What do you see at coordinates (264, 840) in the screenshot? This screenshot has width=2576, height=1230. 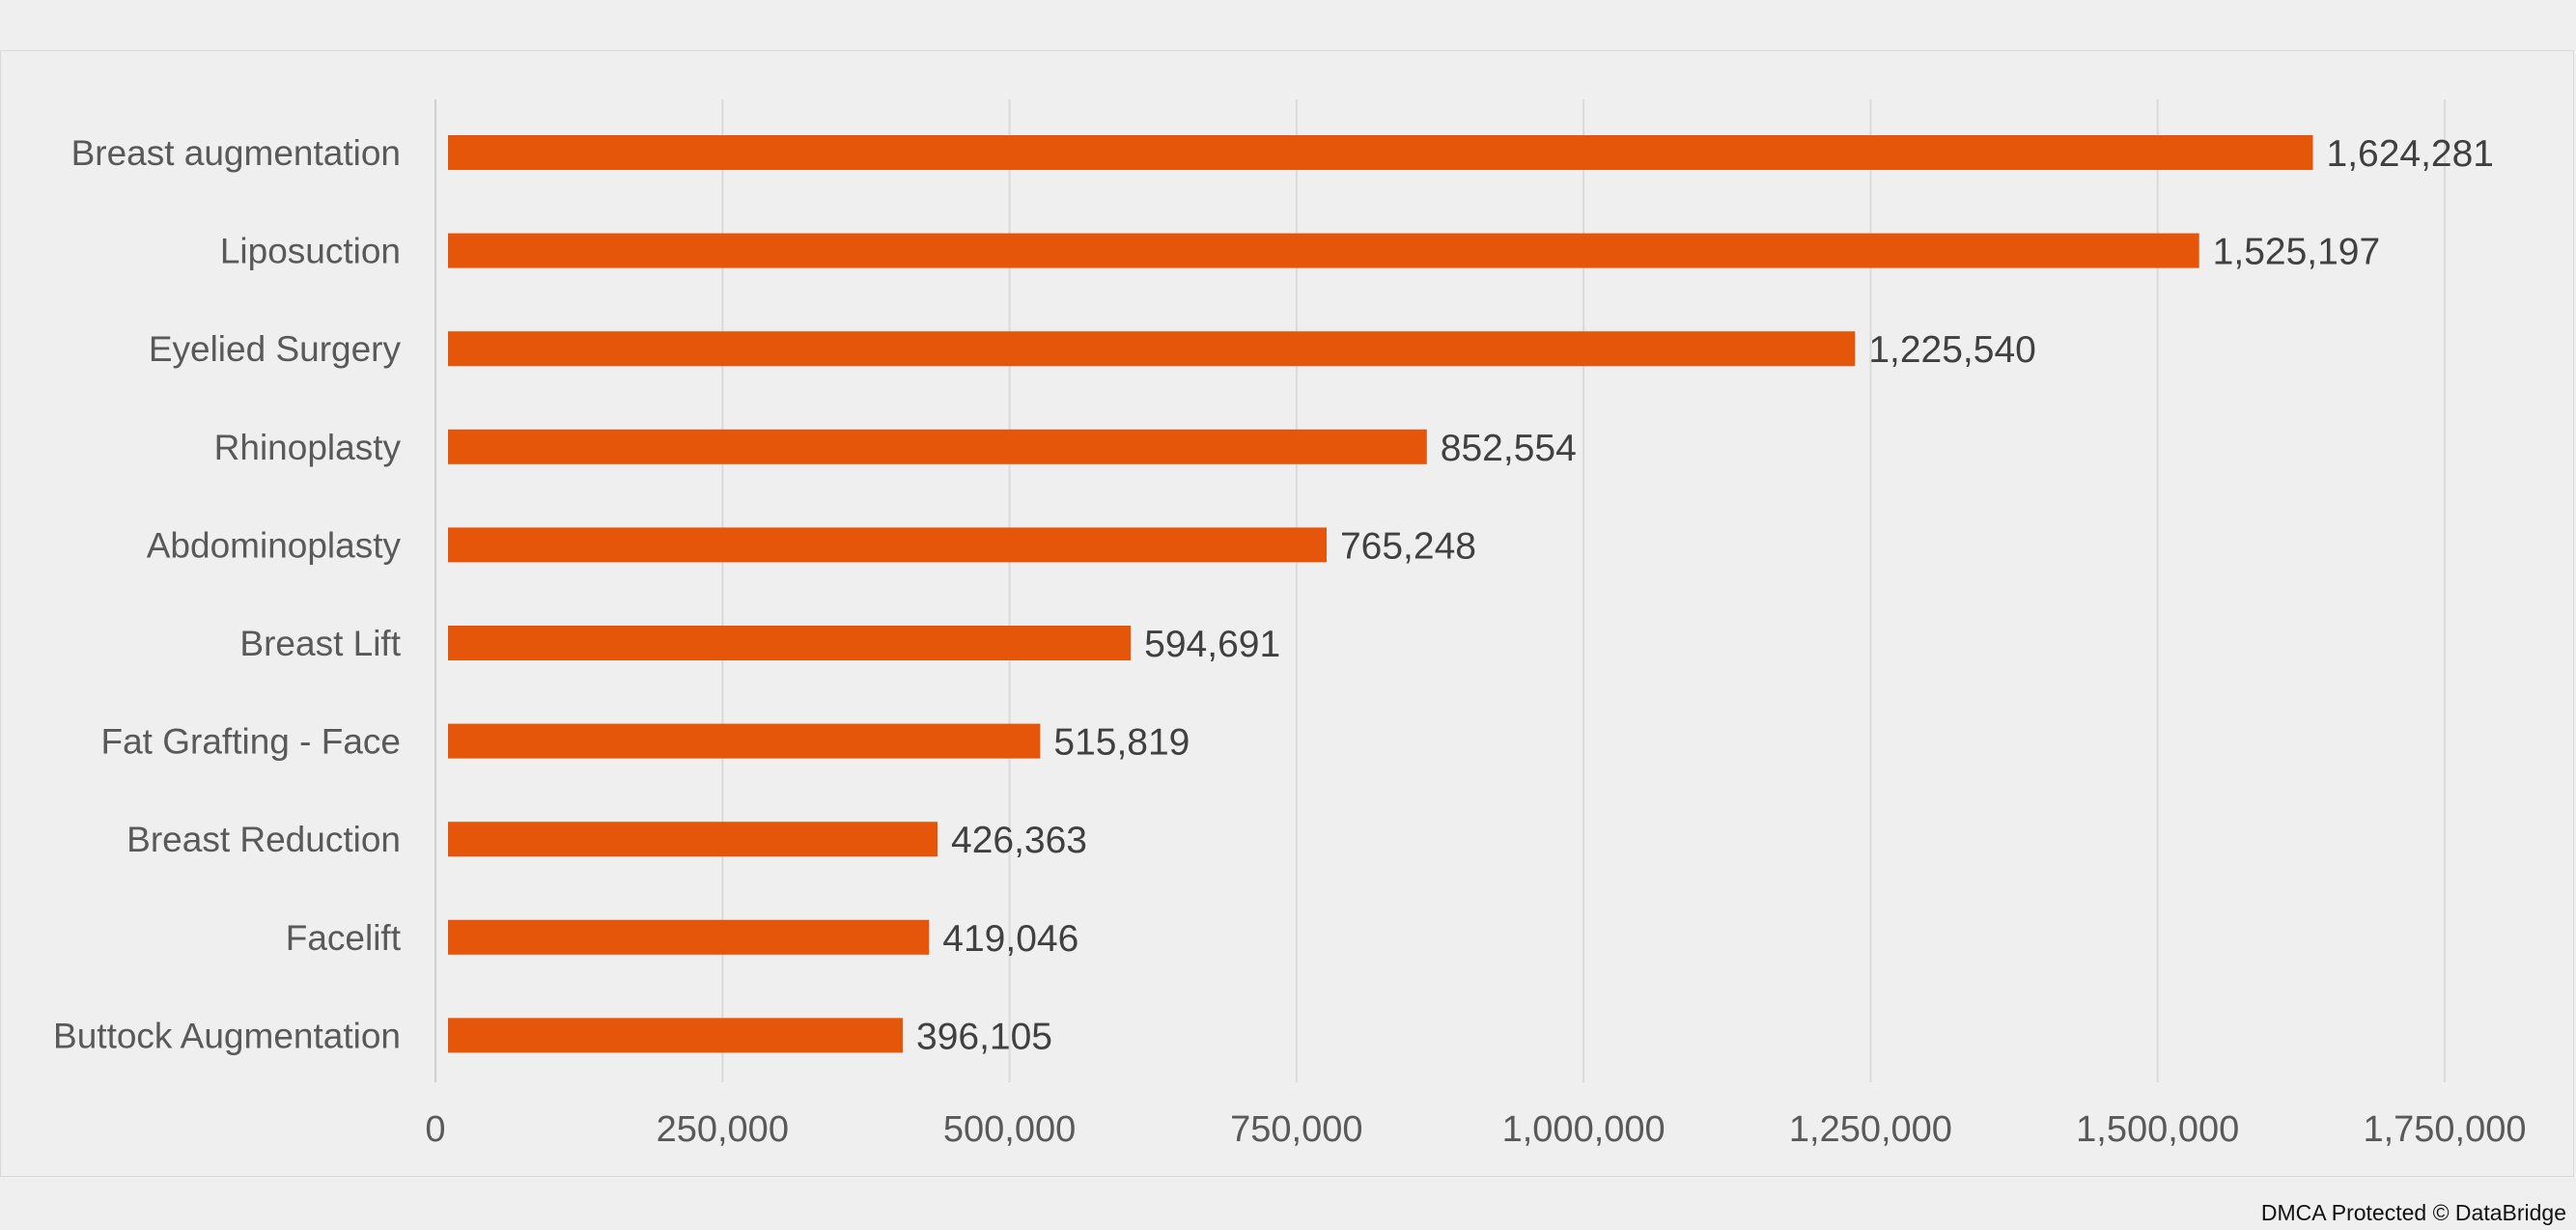 I see `category-label: Breast Reduction` at bounding box center [264, 840].